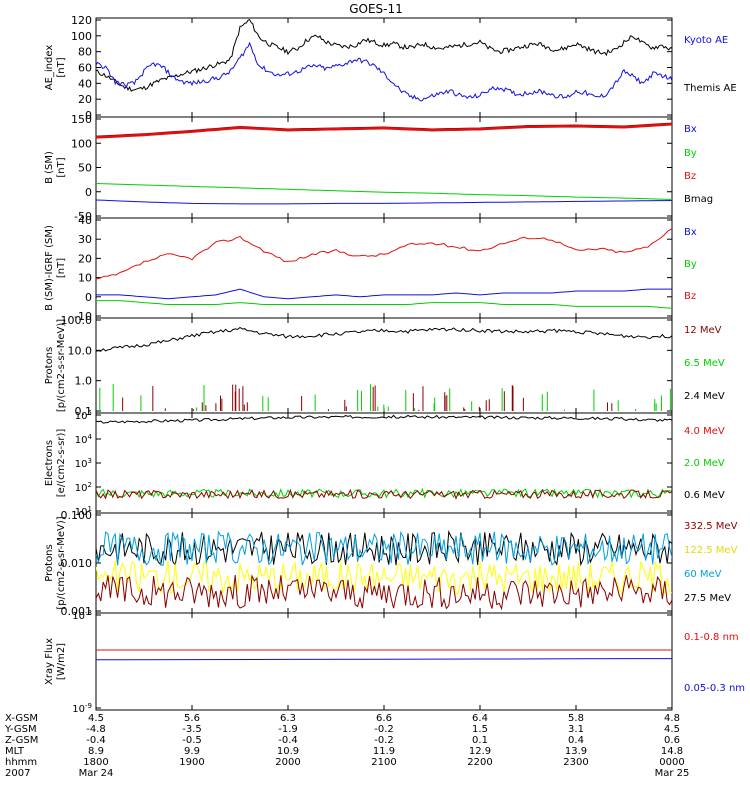 The height and width of the screenshot is (800, 750). I want to click on x-axis-cell: 0.6, so click(672, 740).